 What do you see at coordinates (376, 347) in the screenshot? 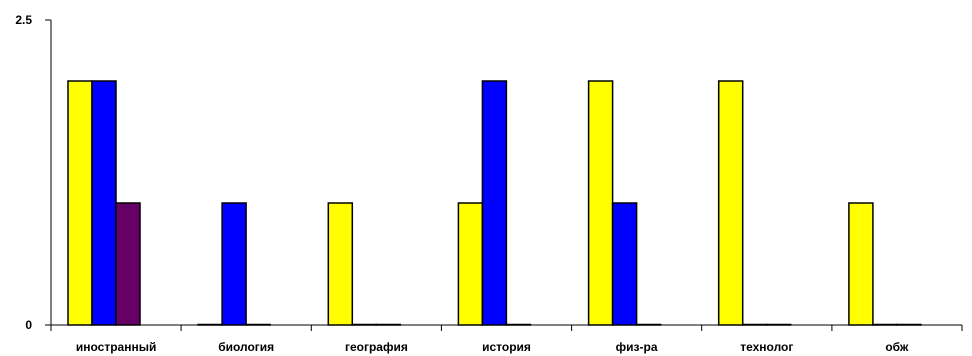
I see `x-tick-label-2: география` at bounding box center [376, 347].